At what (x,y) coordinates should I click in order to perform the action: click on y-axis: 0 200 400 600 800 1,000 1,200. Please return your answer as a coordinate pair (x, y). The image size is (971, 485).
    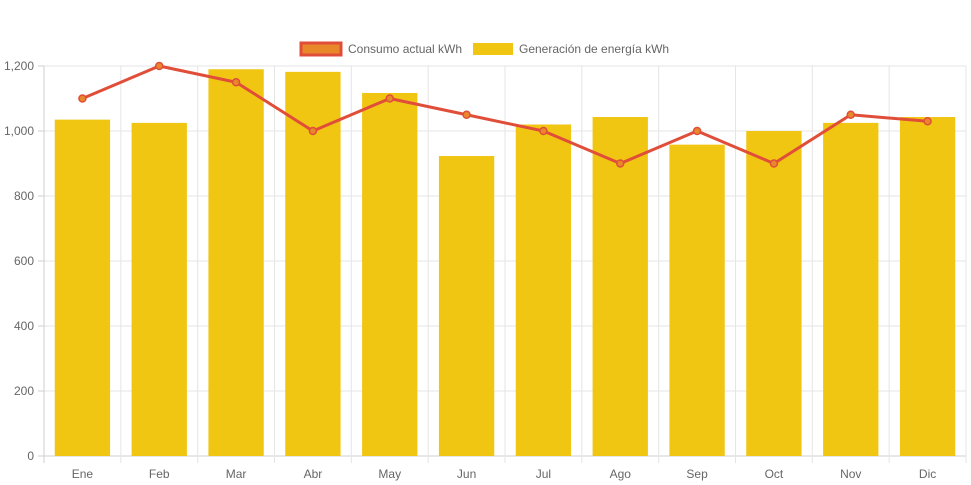
    Looking at the image, I should click on (24, 261).